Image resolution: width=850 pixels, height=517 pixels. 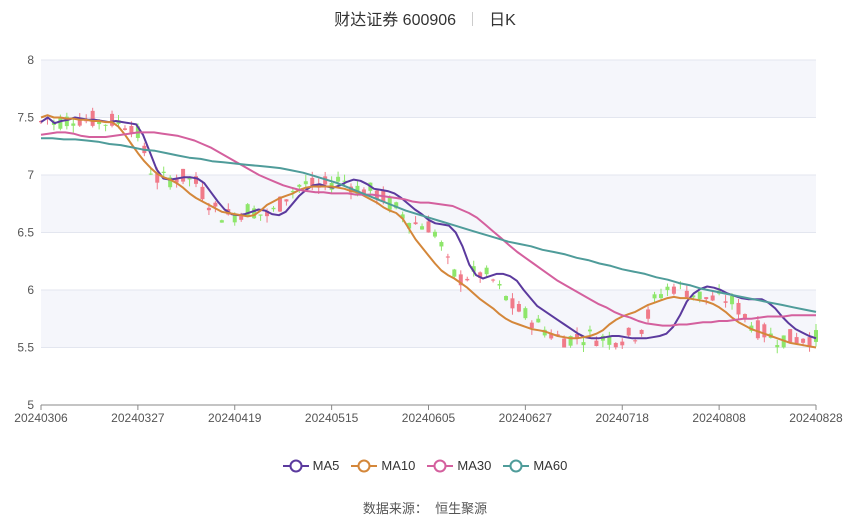 What do you see at coordinates (623, 418) in the screenshot?
I see `x-tick-label: 20240718` at bounding box center [623, 418].